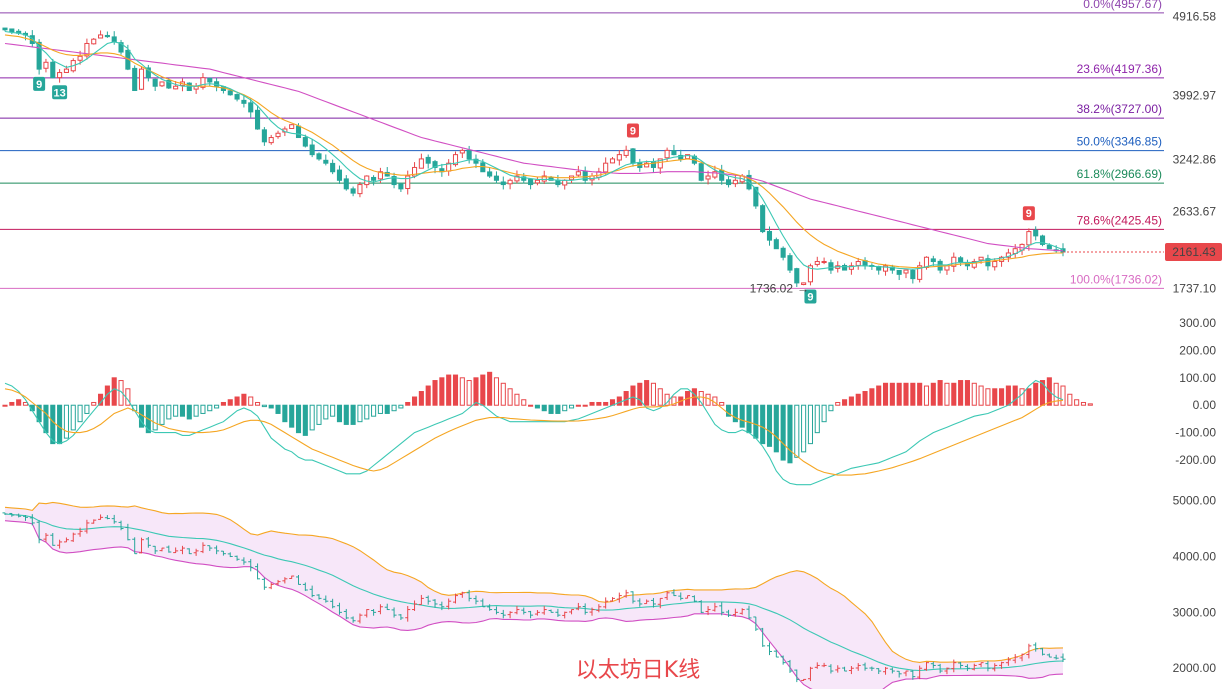  Describe the element at coordinates (1195, 95) in the screenshot. I see `price-axis-tick: 3992.97` at that location.